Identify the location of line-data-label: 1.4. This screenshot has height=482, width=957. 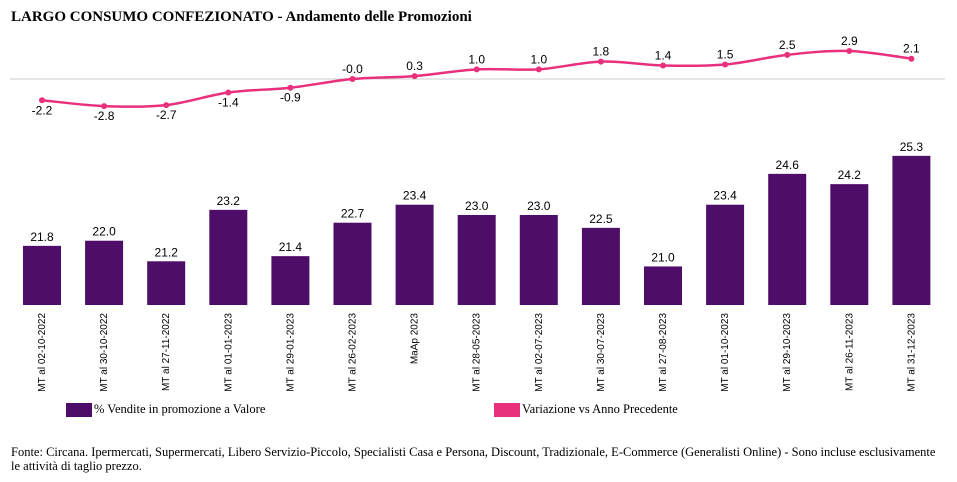
(663, 55).